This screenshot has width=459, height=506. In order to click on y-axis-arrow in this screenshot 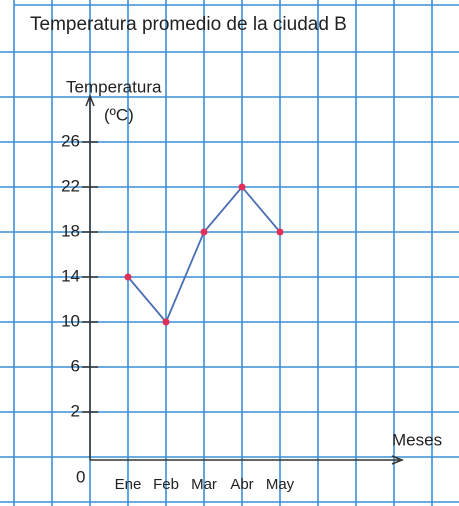, I will do `click(90, 100)`.